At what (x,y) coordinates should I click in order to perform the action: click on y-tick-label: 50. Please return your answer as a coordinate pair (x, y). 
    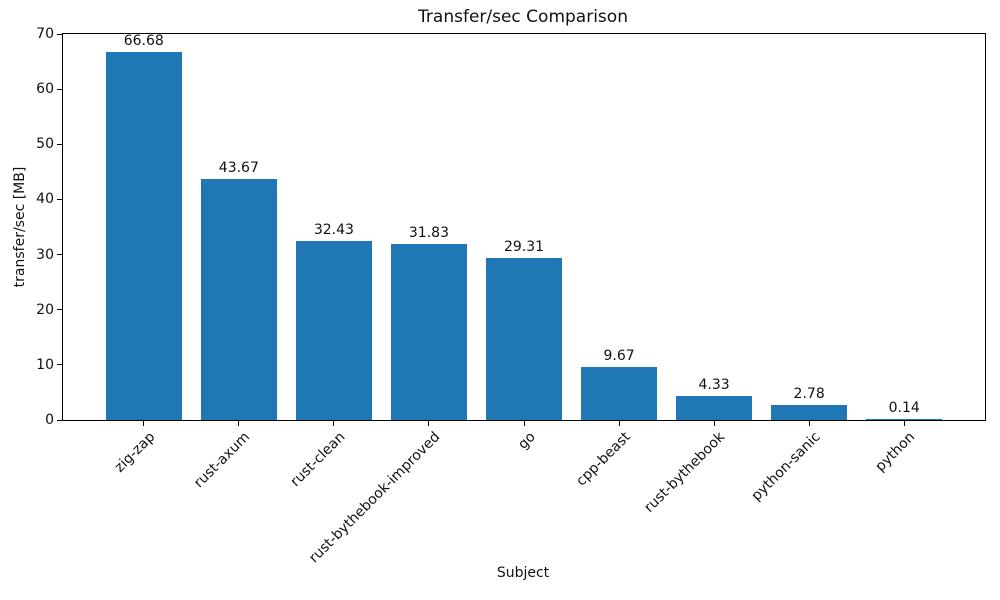
    Looking at the image, I should click on (45, 144).